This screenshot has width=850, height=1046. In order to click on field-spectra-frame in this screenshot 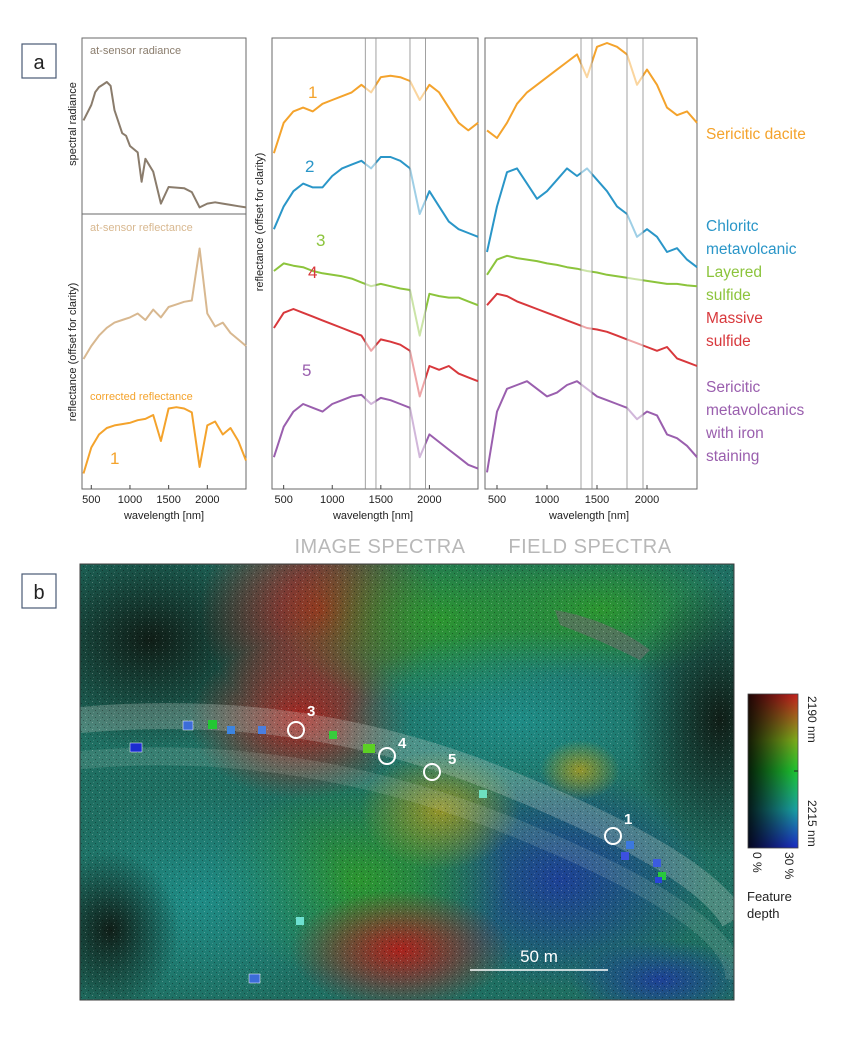, I will do `click(591, 263)`.